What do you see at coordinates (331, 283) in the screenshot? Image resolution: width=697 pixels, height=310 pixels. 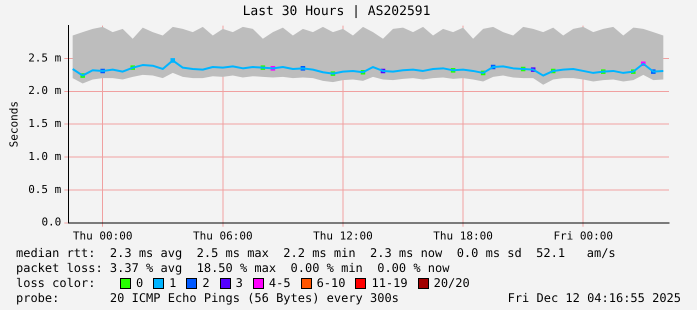 I see `legend-label: 6-10` at bounding box center [331, 283].